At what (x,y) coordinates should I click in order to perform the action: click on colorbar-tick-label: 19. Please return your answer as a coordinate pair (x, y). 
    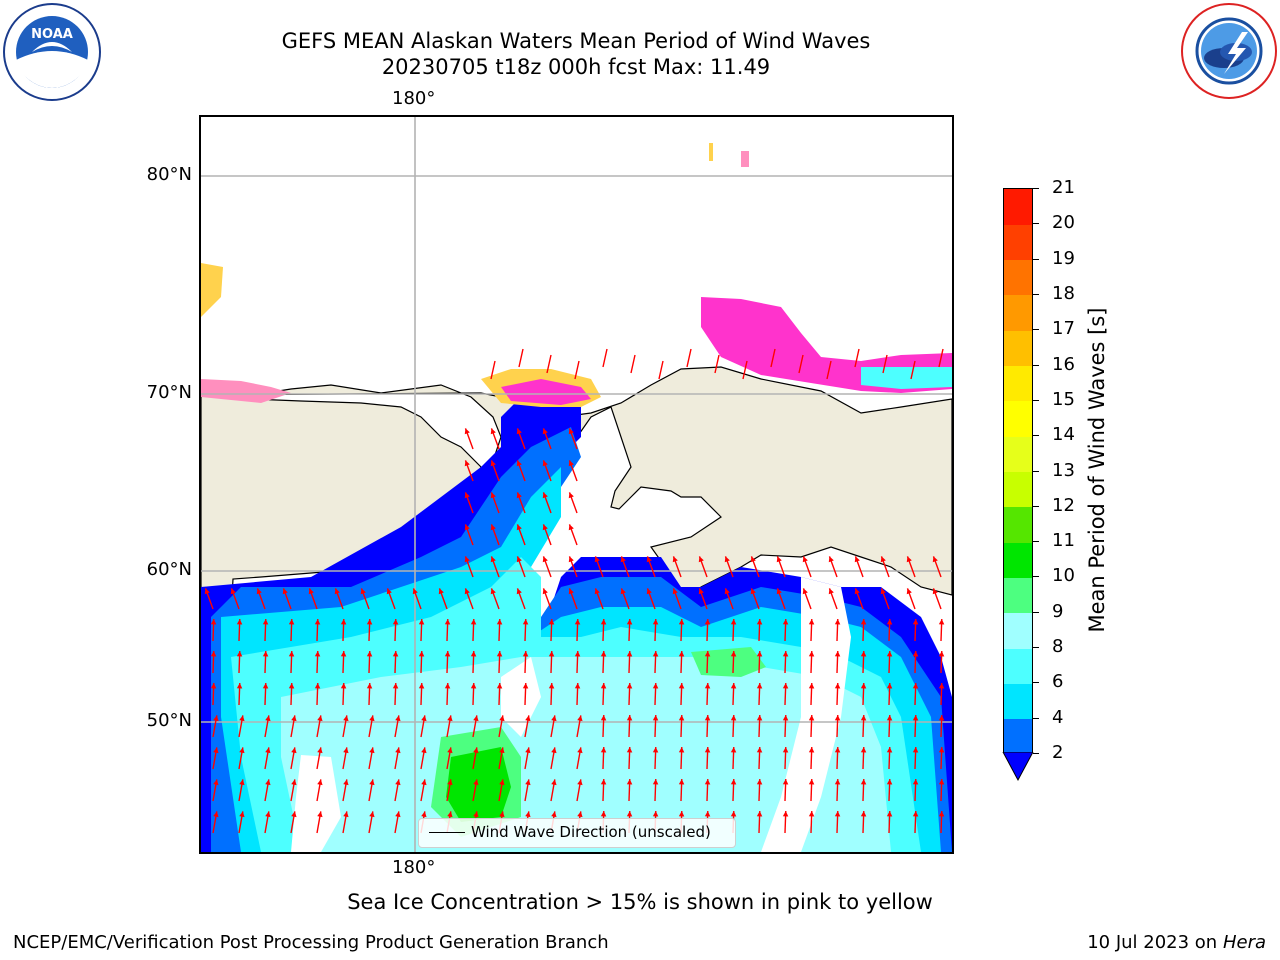
    Looking at the image, I should click on (1063, 258).